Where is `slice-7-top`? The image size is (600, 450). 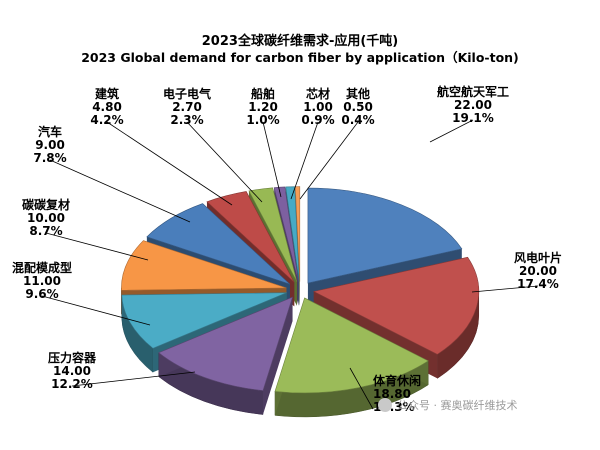 slice-7-top is located at coordinates (218, 244).